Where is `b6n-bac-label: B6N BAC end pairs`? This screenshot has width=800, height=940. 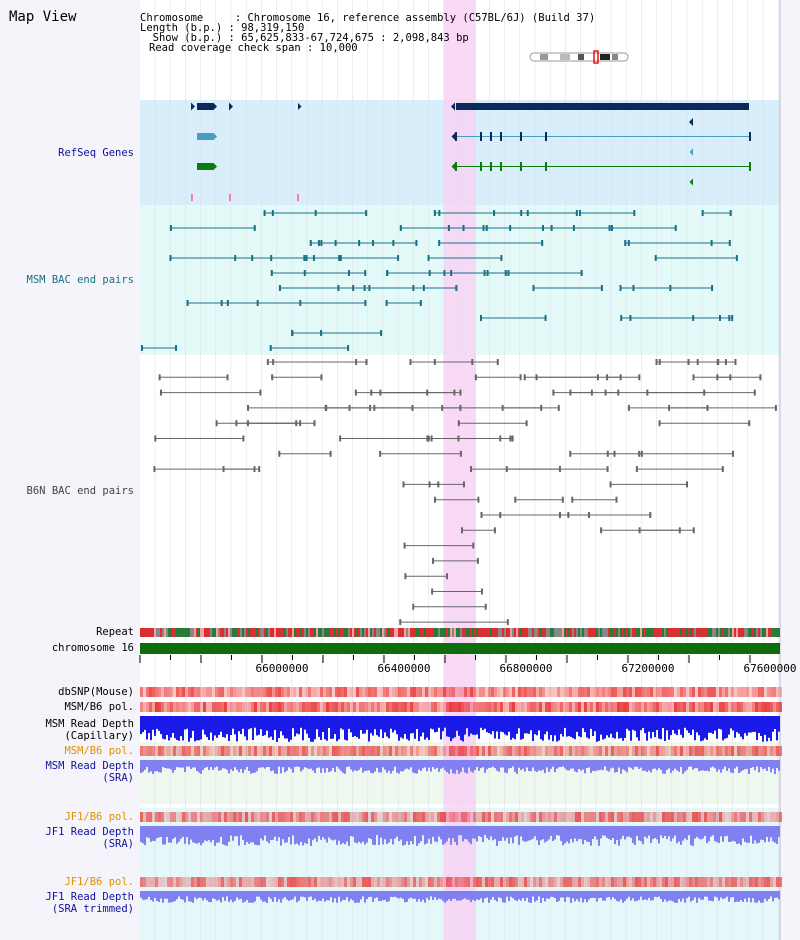
b6n-bac-label: B6N BAC end pairs is located at coordinates (80, 491).